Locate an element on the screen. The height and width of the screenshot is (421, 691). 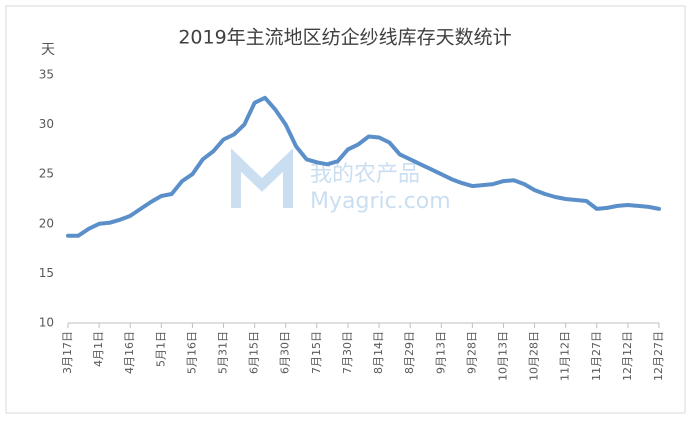
x-tick-label: 12月12日 is located at coordinates (627, 356).